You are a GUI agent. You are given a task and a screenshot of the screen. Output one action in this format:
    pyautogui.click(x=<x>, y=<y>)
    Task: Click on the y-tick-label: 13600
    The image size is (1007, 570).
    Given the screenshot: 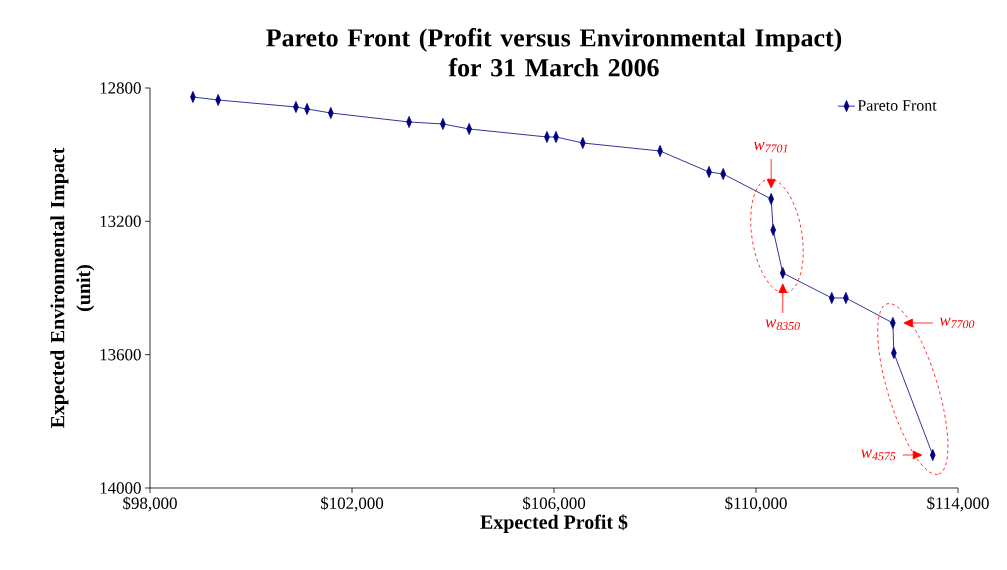 What is the action you would take?
    pyautogui.click(x=120, y=354)
    